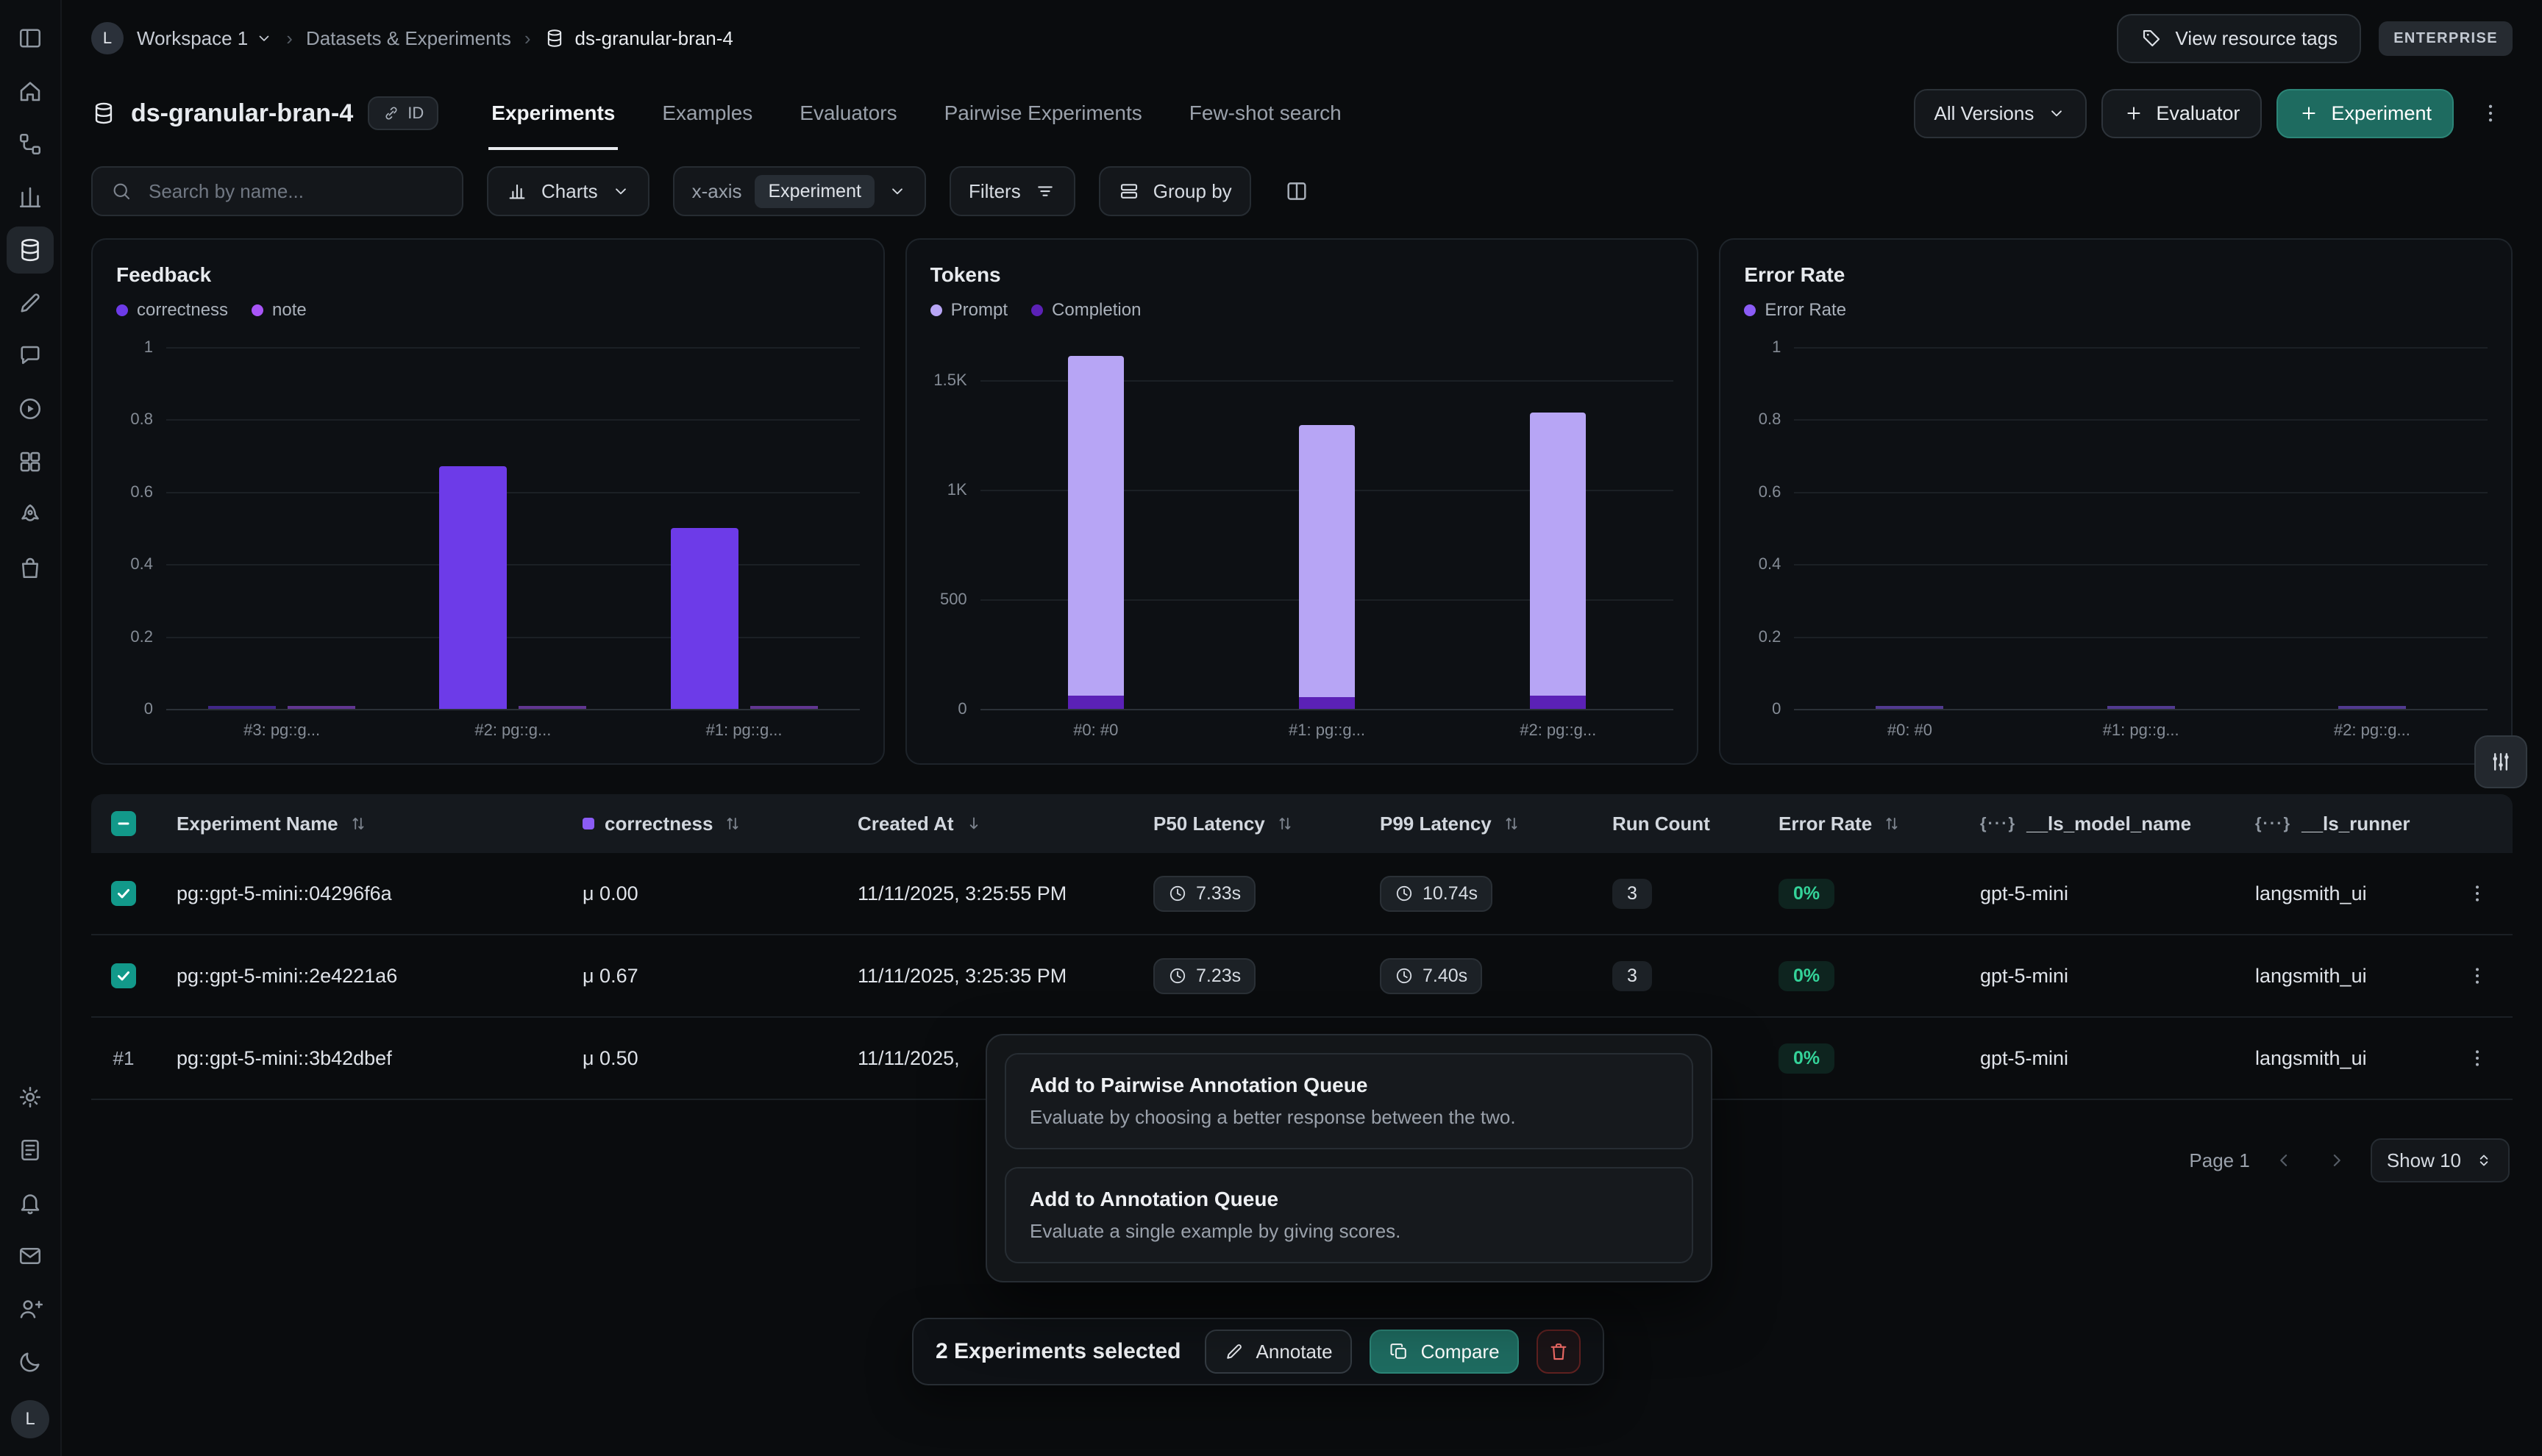  What do you see at coordinates (1043, 113) in the screenshot?
I see `tab-pairwise-experiments: Pairwise Experiments` at bounding box center [1043, 113].